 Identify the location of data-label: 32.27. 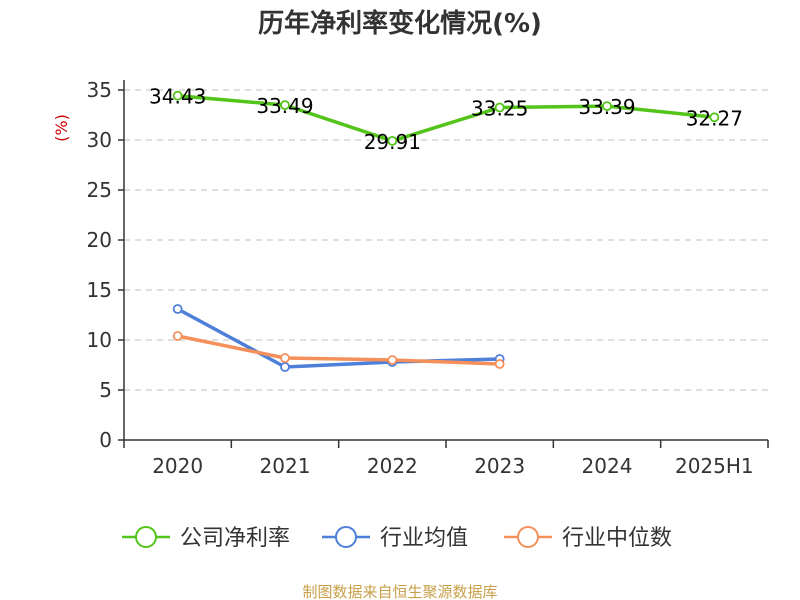
(714, 118).